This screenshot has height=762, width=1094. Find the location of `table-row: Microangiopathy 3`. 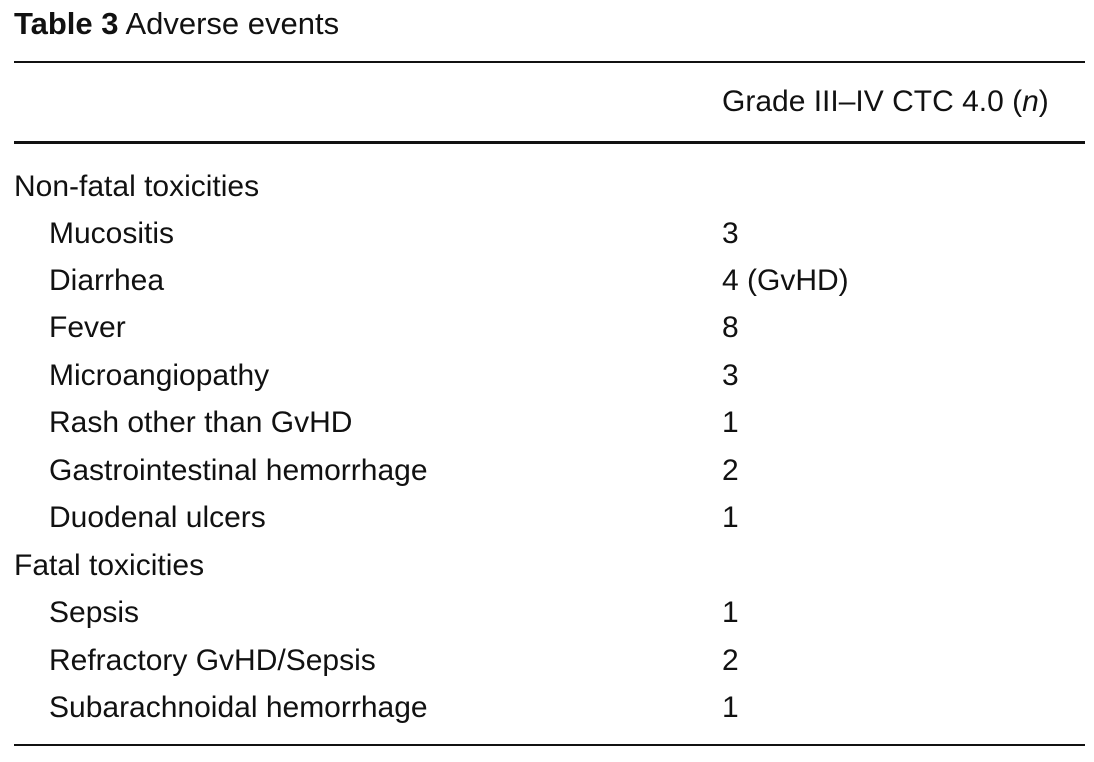

table-row: Microangiopathy 3 is located at coordinates (547, 381).